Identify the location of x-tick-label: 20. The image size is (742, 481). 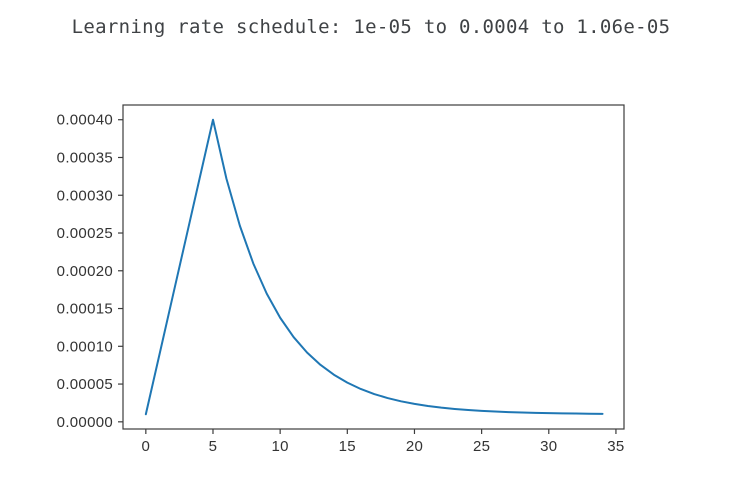
(414, 446).